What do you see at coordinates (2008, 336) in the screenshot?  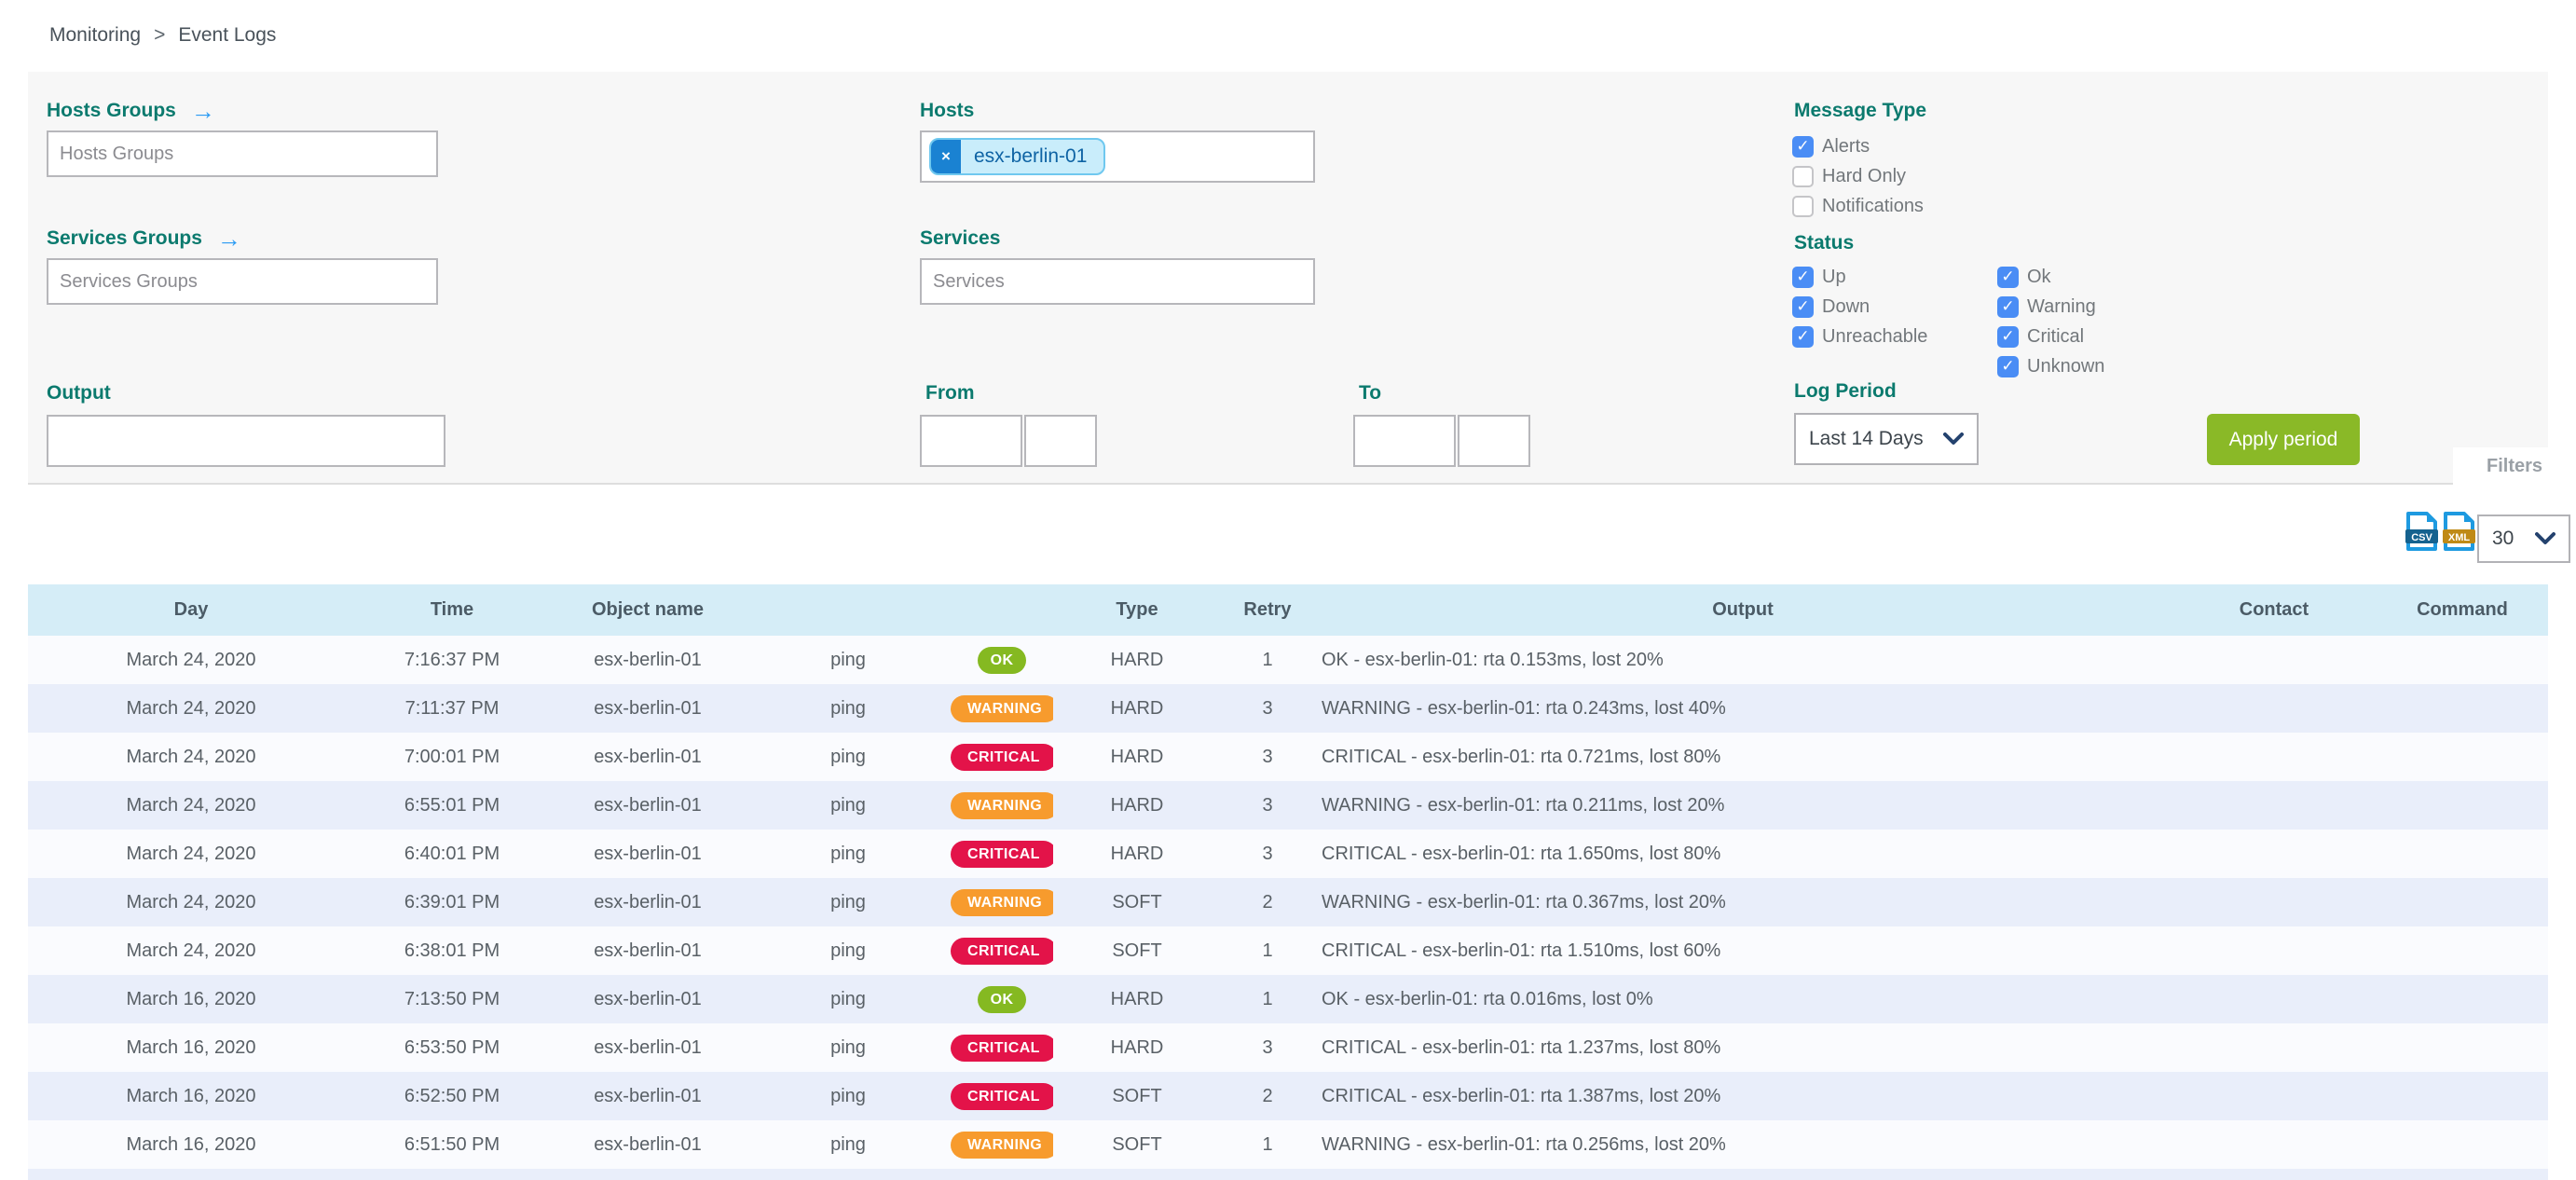 I see `checkbox-critical` at bounding box center [2008, 336].